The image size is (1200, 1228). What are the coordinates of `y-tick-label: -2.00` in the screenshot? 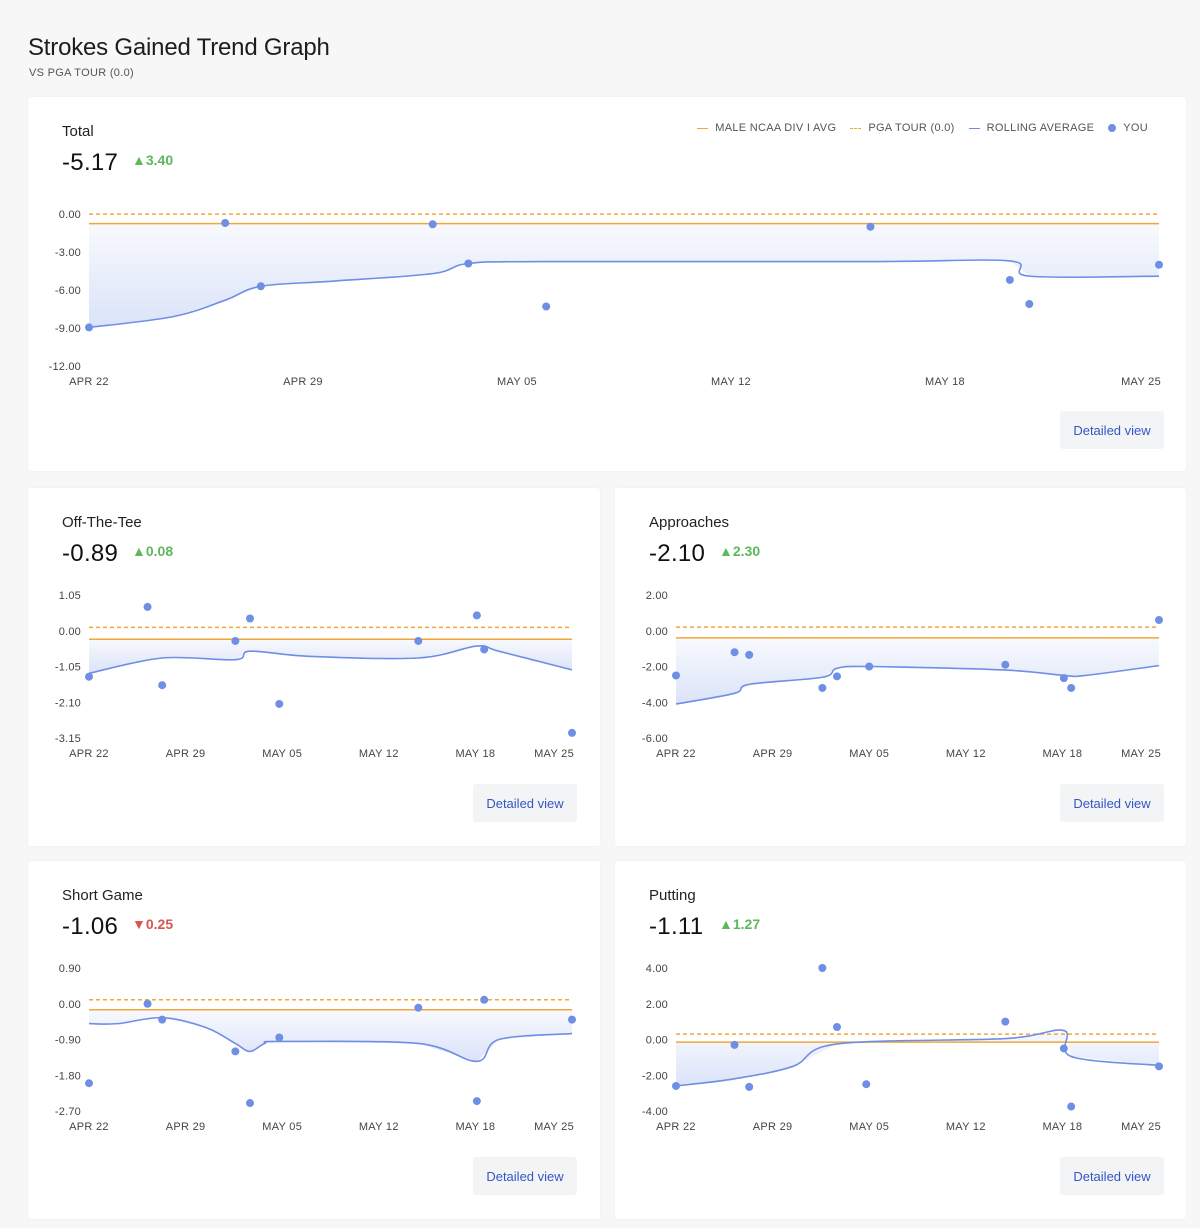 It's located at (655, 1076).